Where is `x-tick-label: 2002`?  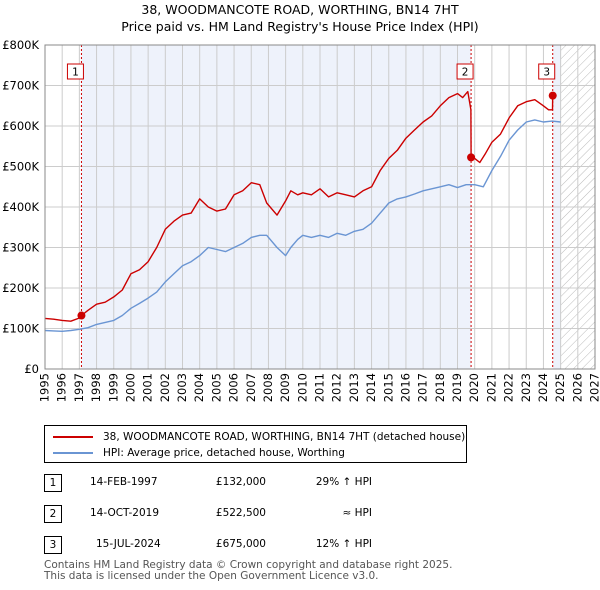
x-tick-label: 2002 is located at coordinates (165, 387).